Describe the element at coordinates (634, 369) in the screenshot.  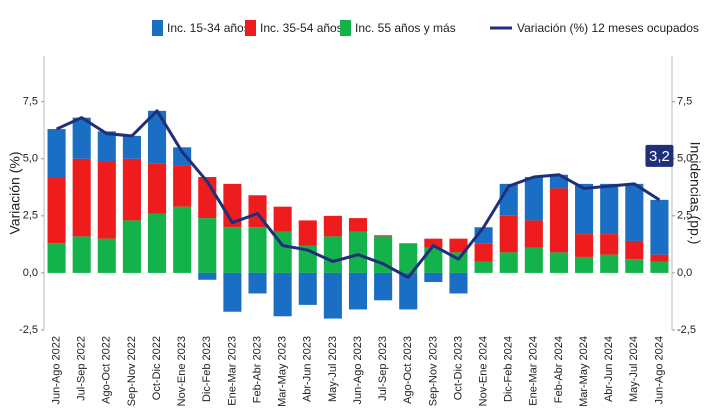
I see `x-tick-label: May-Jul 2024` at that location.